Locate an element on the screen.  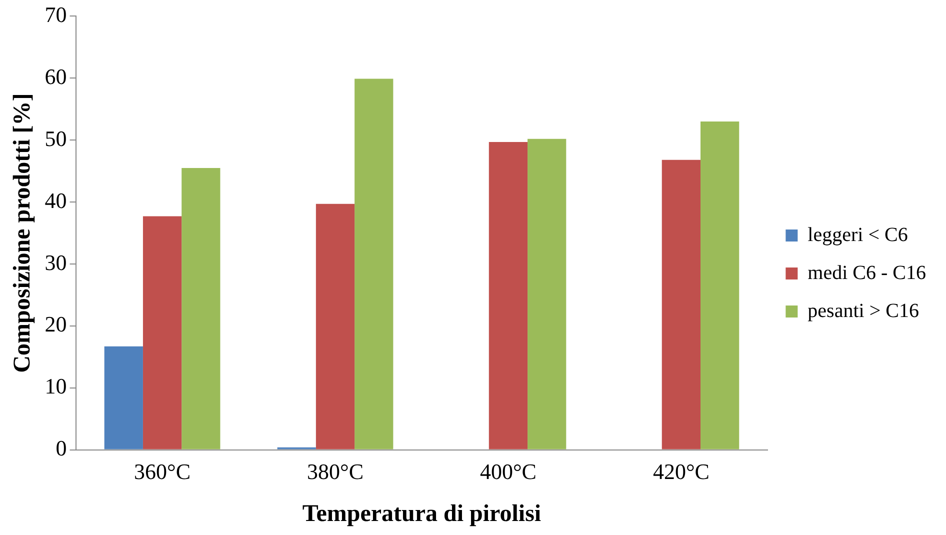
y-tick-label: 70 is located at coordinates (55, 14).